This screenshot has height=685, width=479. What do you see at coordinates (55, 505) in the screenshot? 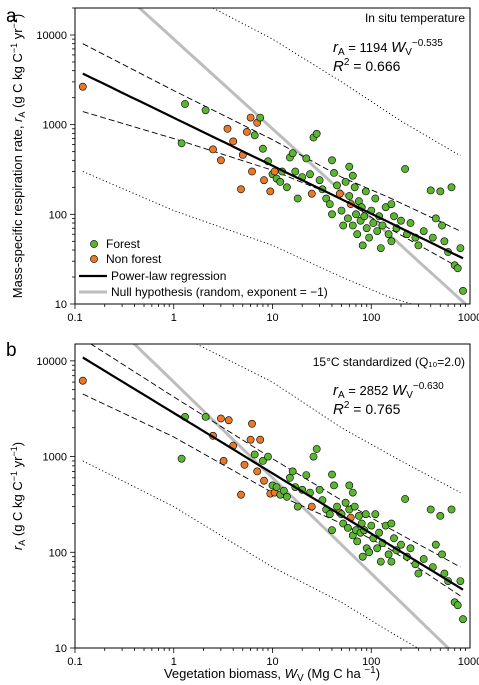
I see `panel-b-y-ticks: 10 100 1000 10000` at bounding box center [55, 505].